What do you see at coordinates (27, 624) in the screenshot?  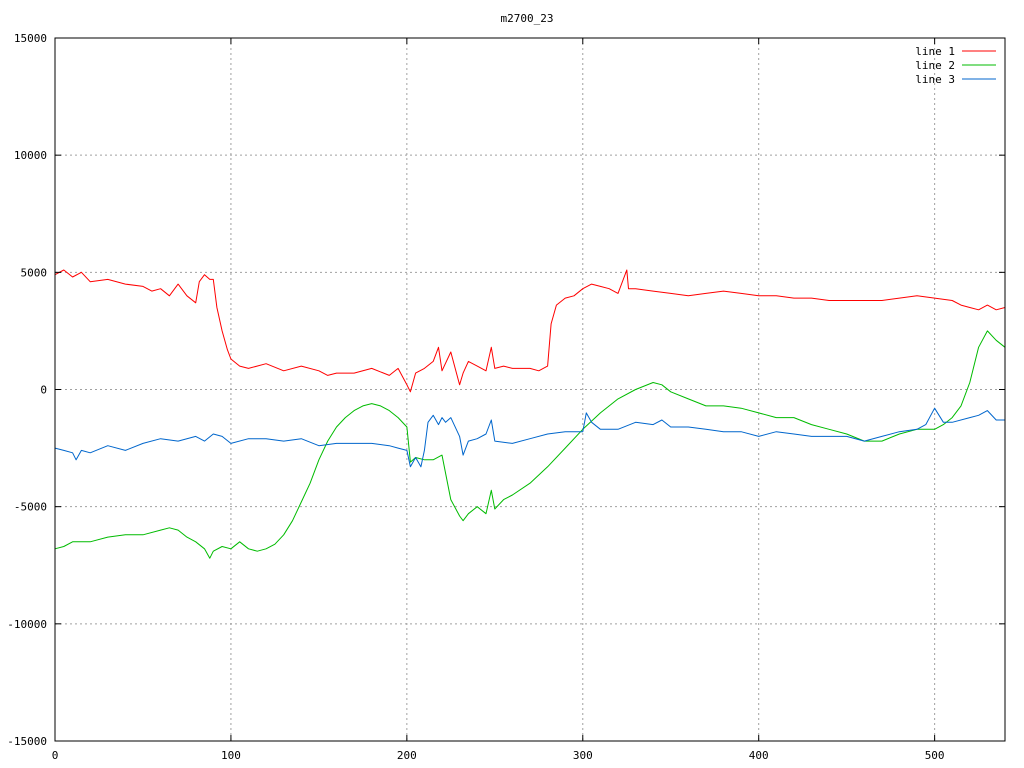 I see `y-tick-label: -10000` at bounding box center [27, 624].